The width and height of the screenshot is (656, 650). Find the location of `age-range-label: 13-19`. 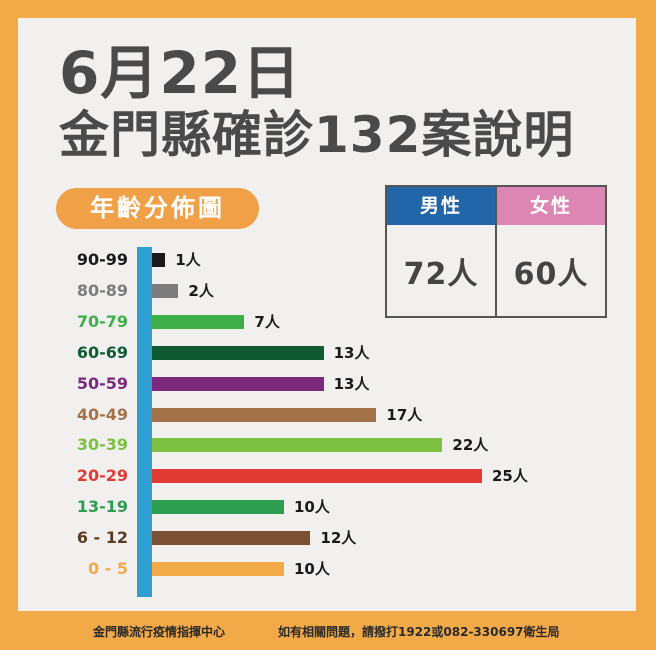

age-range-label: 13-19 is located at coordinates (102, 507).